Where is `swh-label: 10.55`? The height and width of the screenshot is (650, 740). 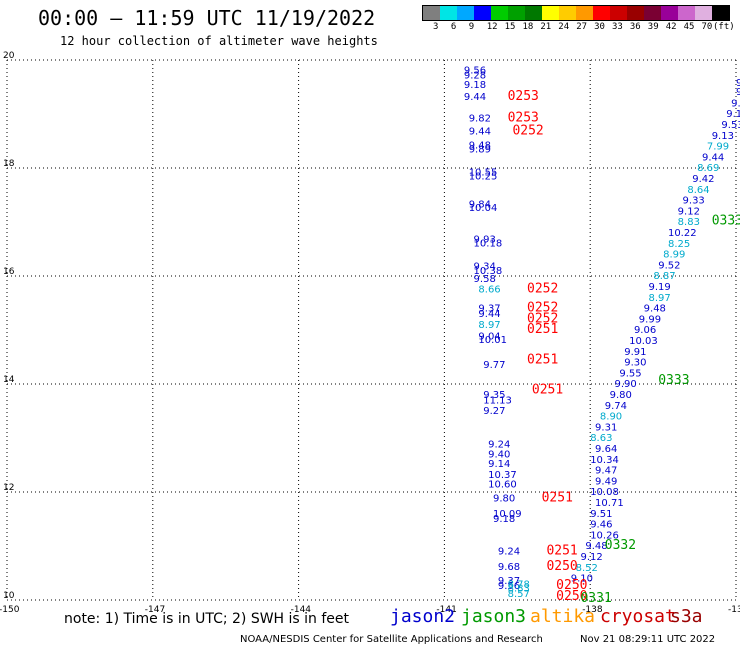 swh-label: 10.55 is located at coordinates (483, 173).